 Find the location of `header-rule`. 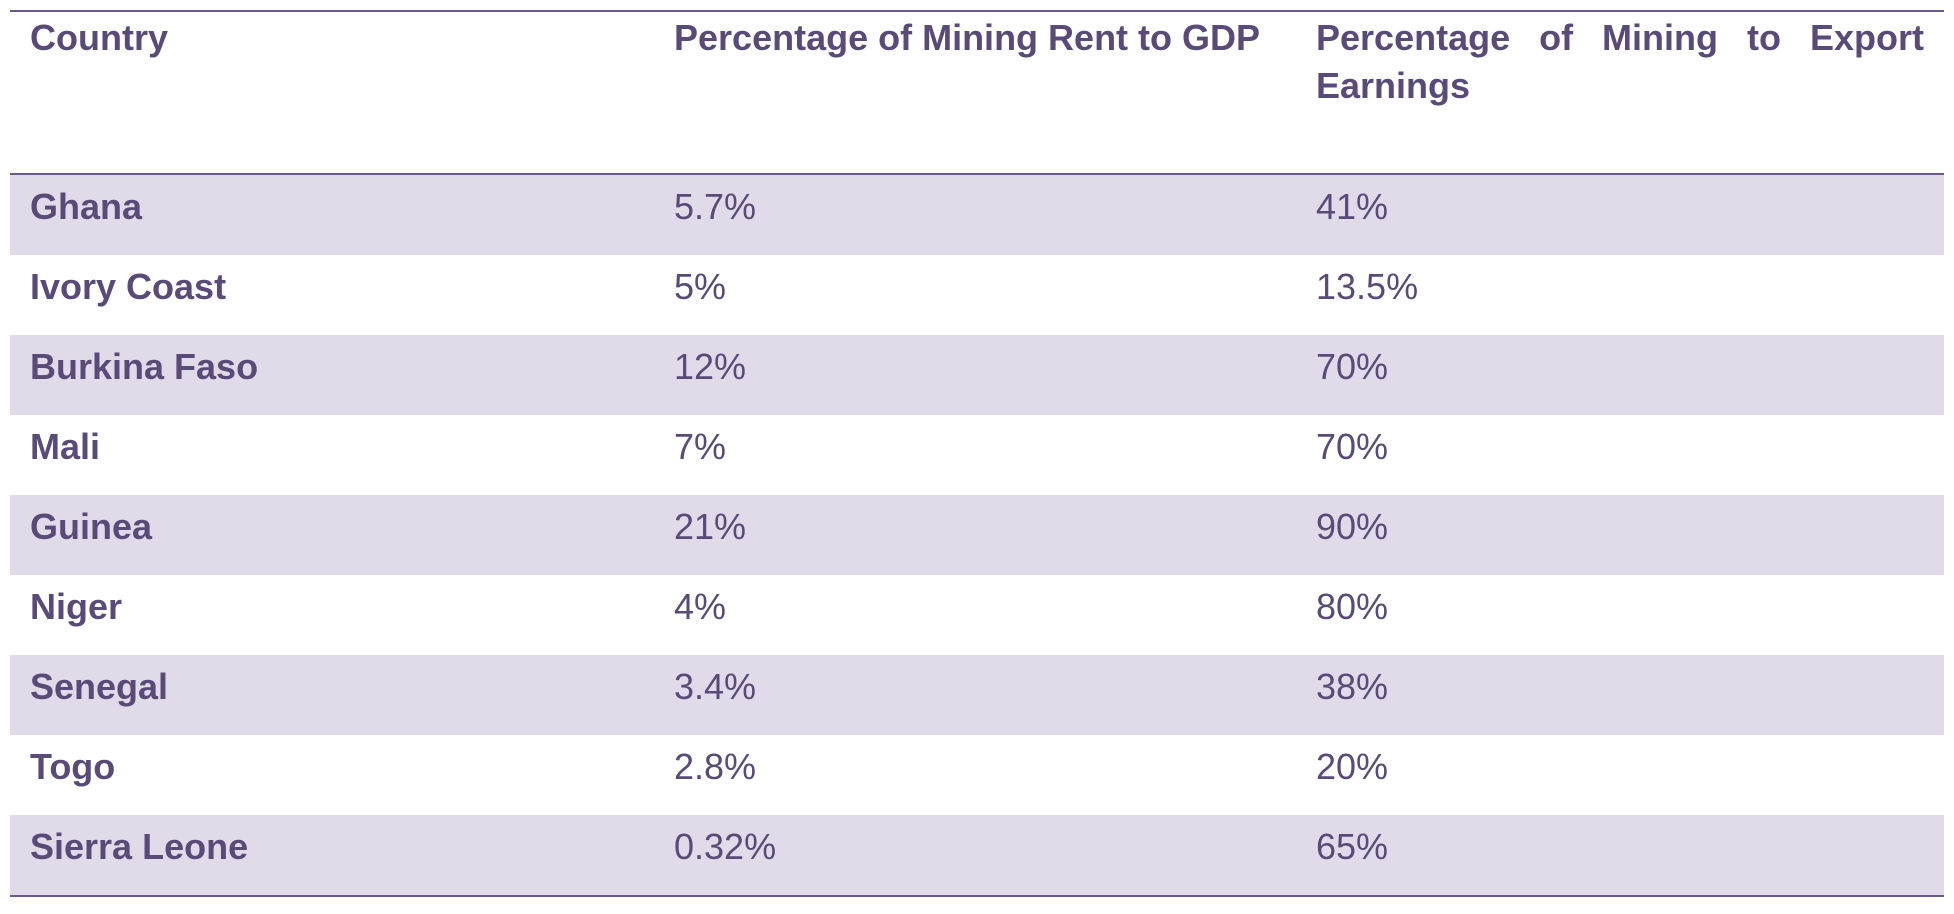

header-rule is located at coordinates (977, 174).